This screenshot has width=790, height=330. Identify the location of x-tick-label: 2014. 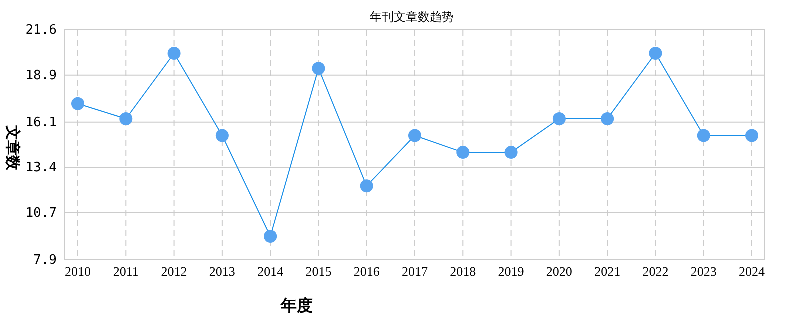
(271, 271).